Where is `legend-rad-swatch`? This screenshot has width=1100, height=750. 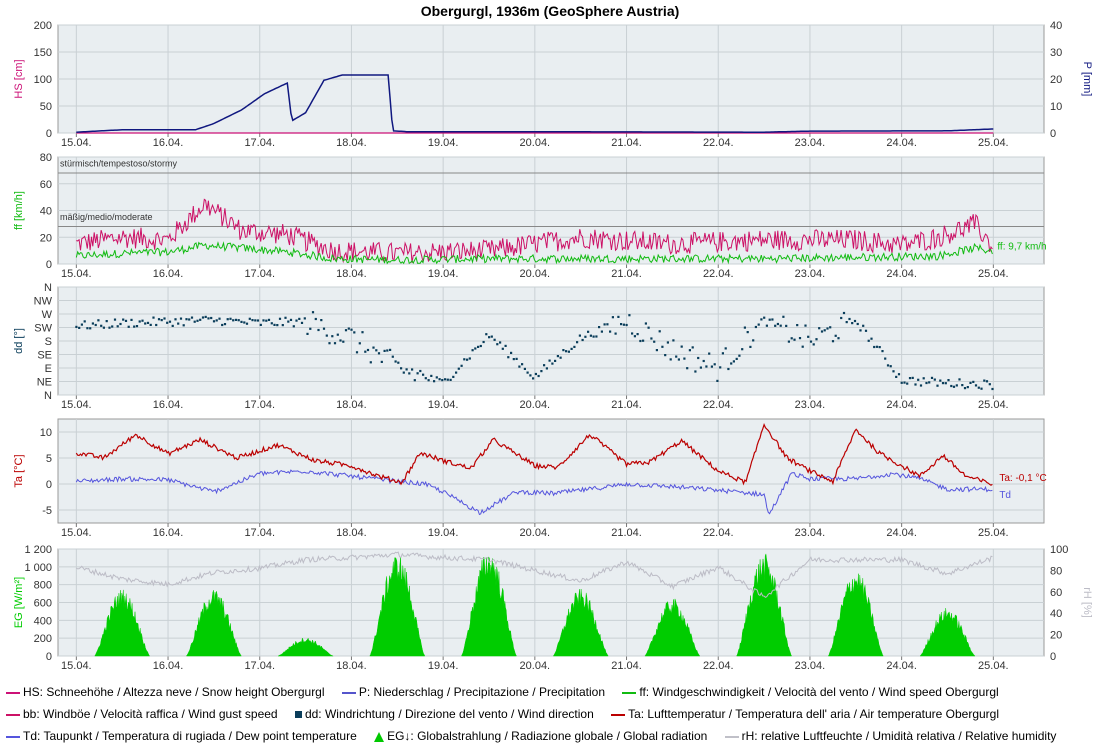 legend-rad-swatch is located at coordinates (379, 736).